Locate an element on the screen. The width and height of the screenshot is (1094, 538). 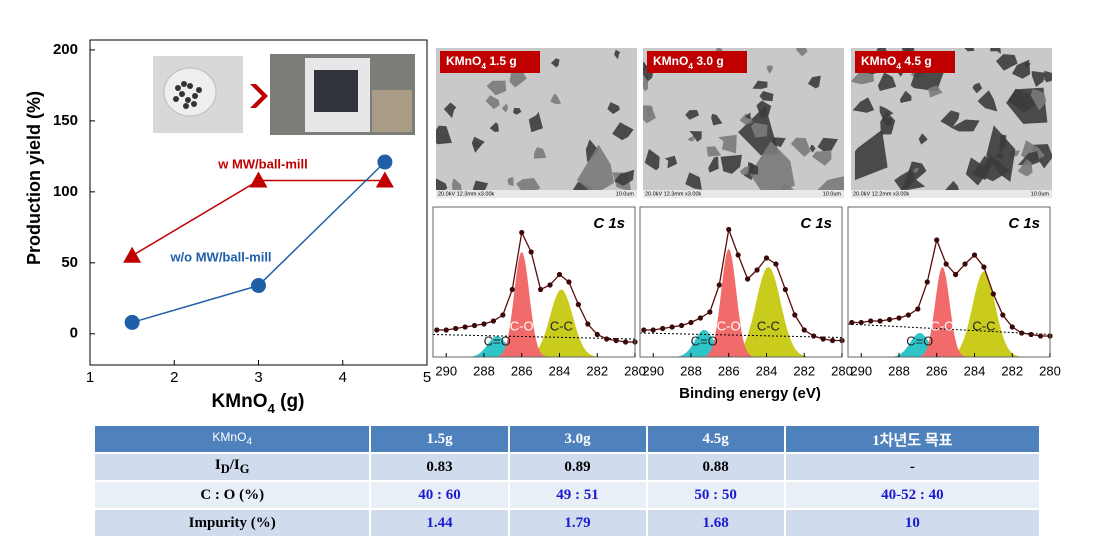
cell-text: 0.88 is located at coordinates (715, 466).